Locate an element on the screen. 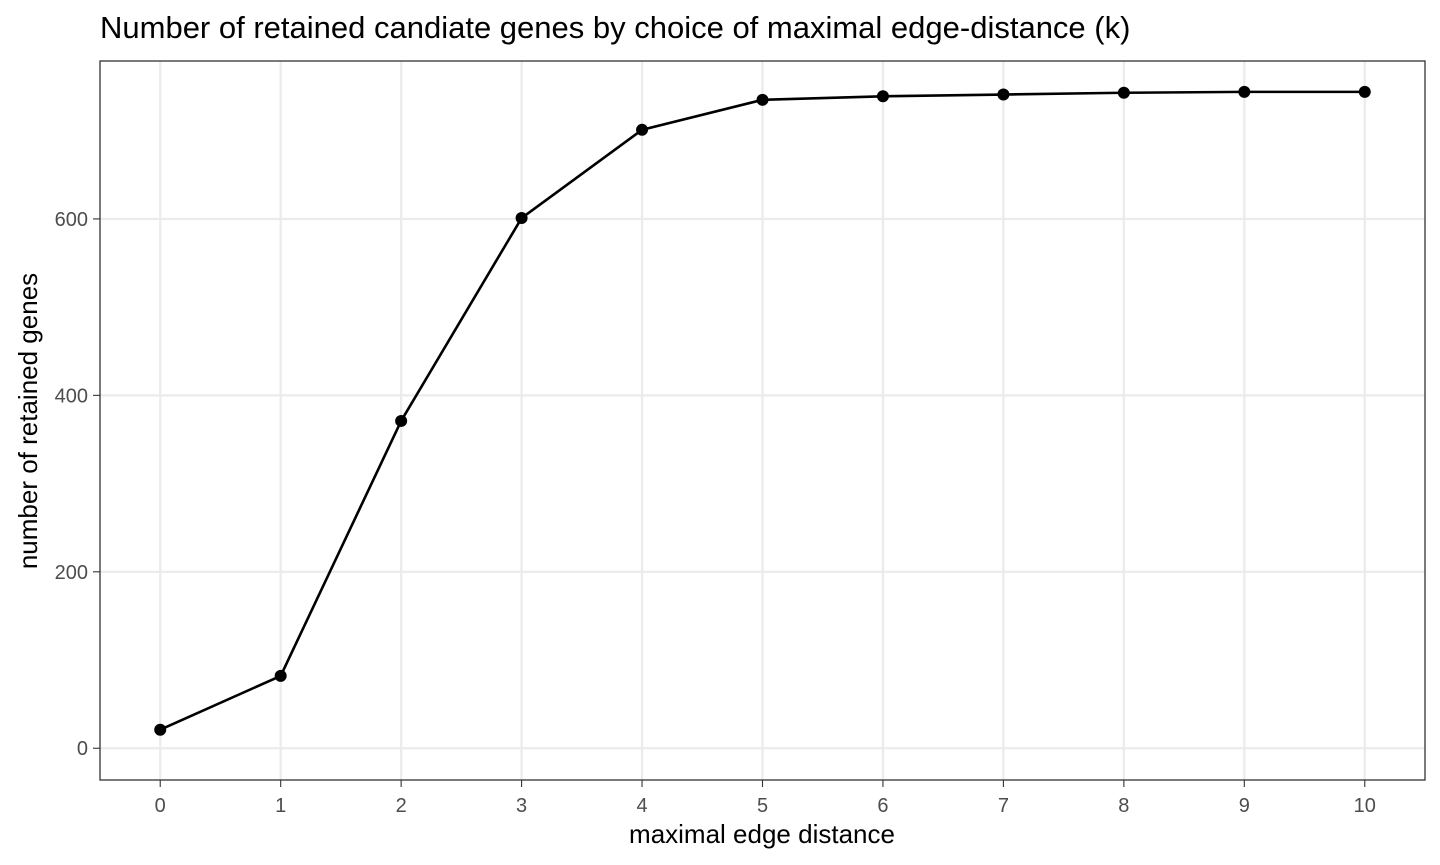  x-tick-label: 3 is located at coordinates (521, 806).